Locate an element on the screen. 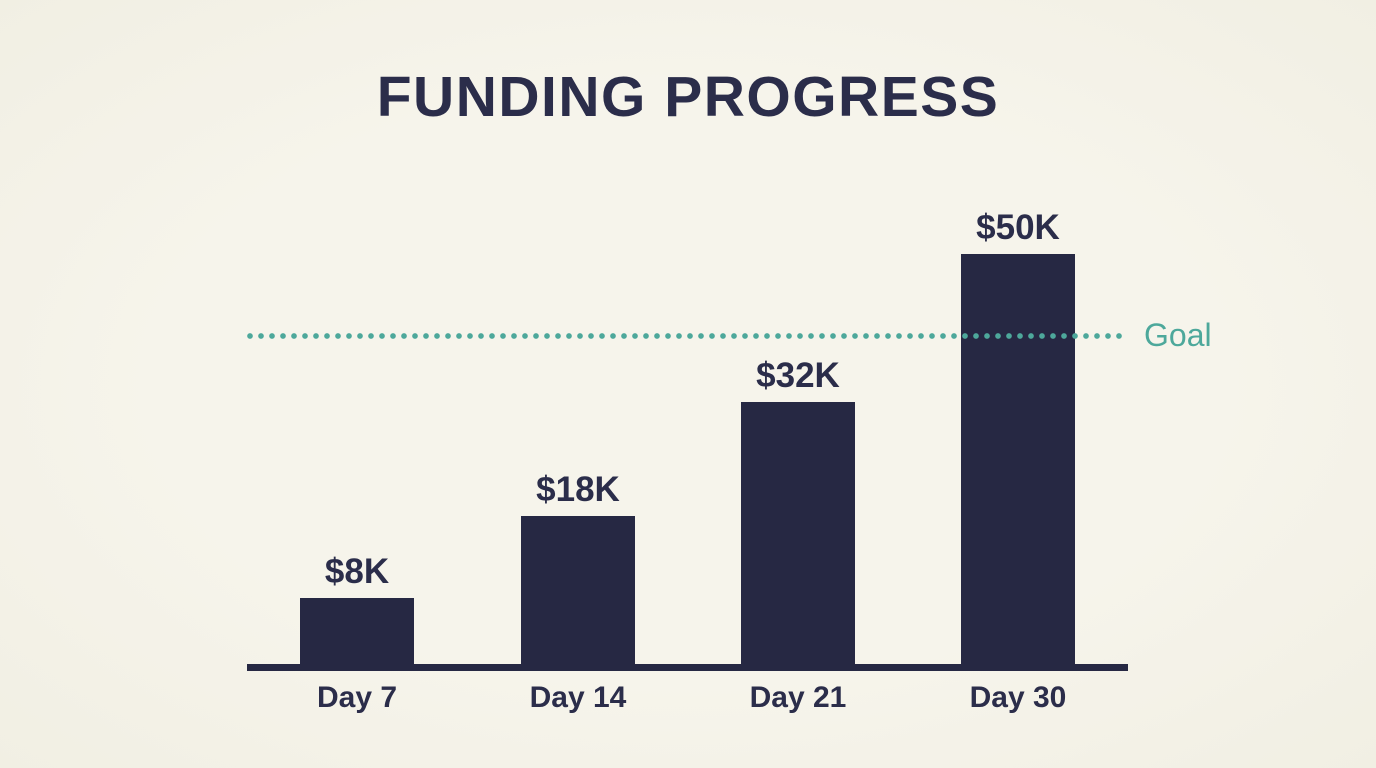 The width and height of the screenshot is (1376, 768). bar-category-label: Day 30 is located at coordinates (1018, 697).